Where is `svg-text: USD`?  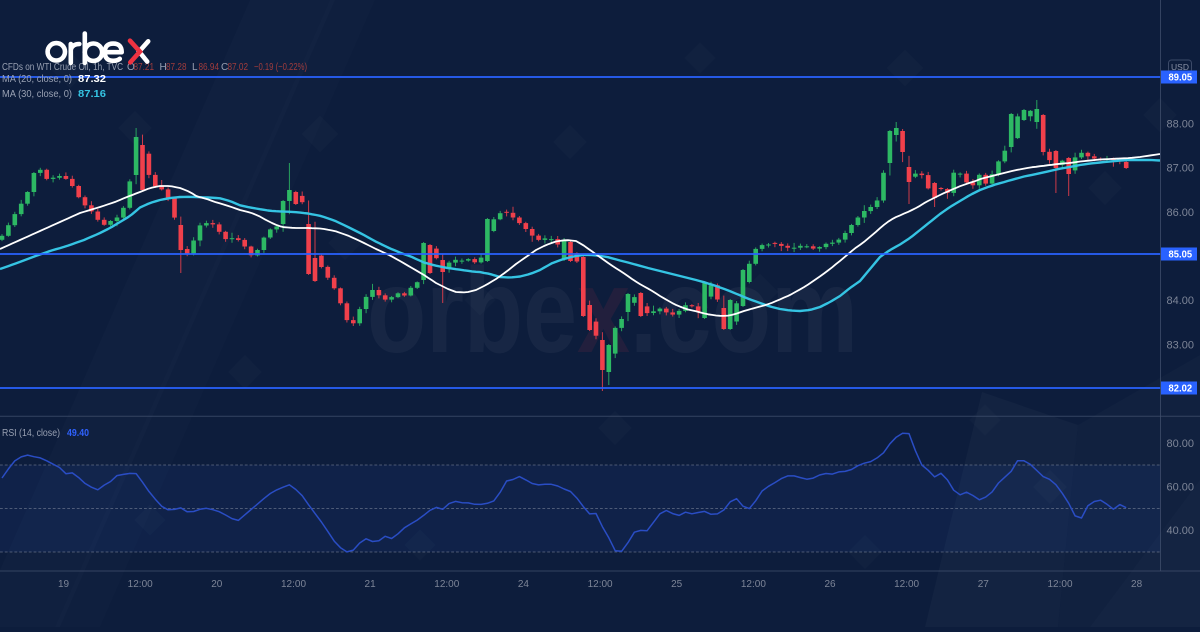
svg-text: USD is located at coordinates (1180, 67).